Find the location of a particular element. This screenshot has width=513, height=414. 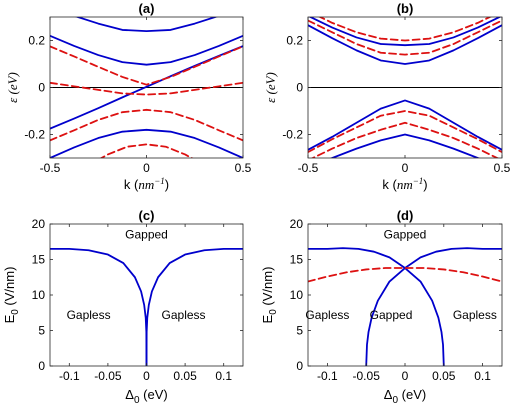

panel-title: (a) is located at coordinates (147, 8).